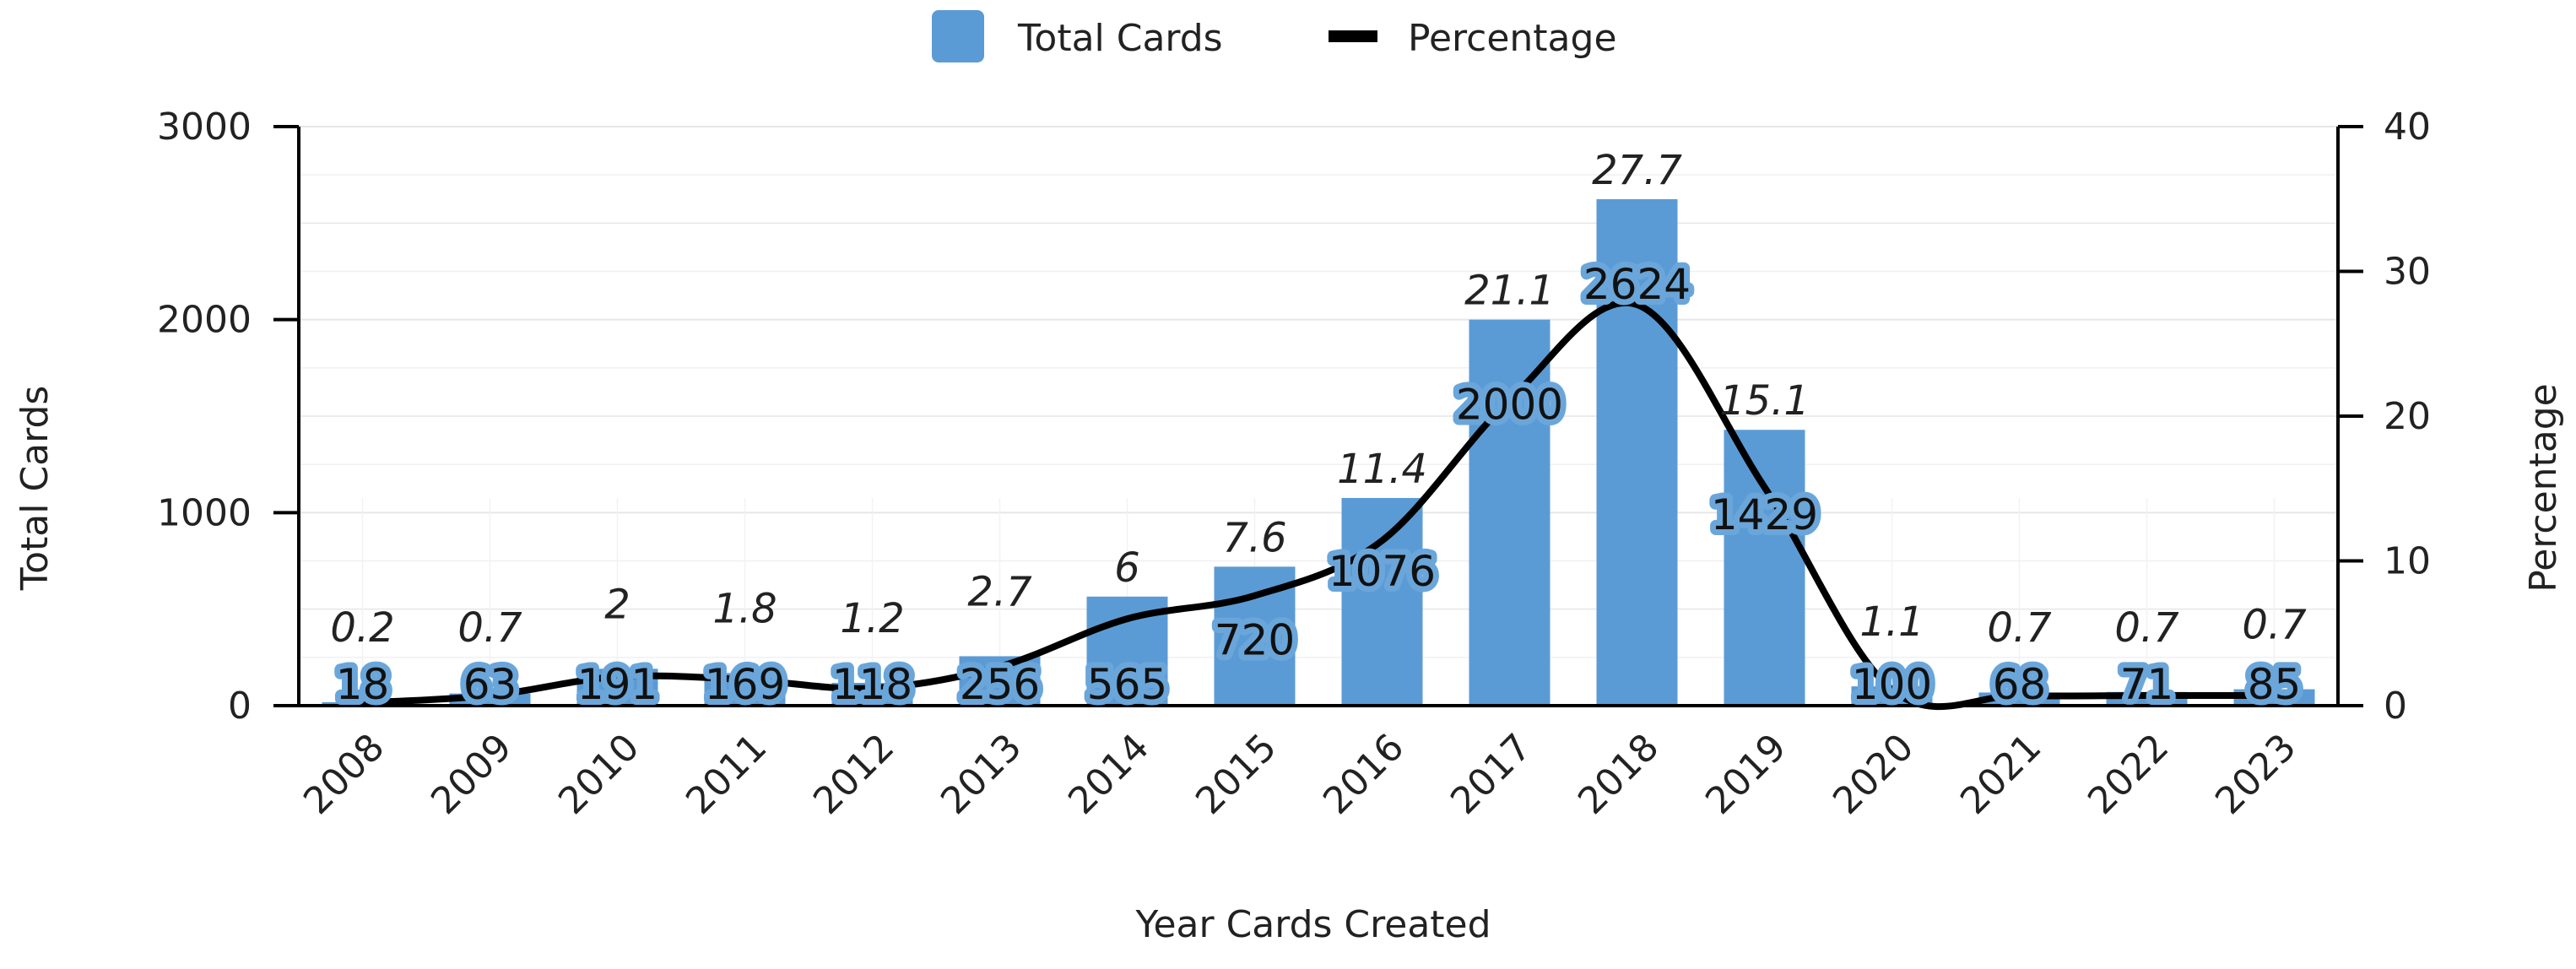 The image size is (2576, 969). I want to click on percentage-value-label: 2.7, so click(999, 591).